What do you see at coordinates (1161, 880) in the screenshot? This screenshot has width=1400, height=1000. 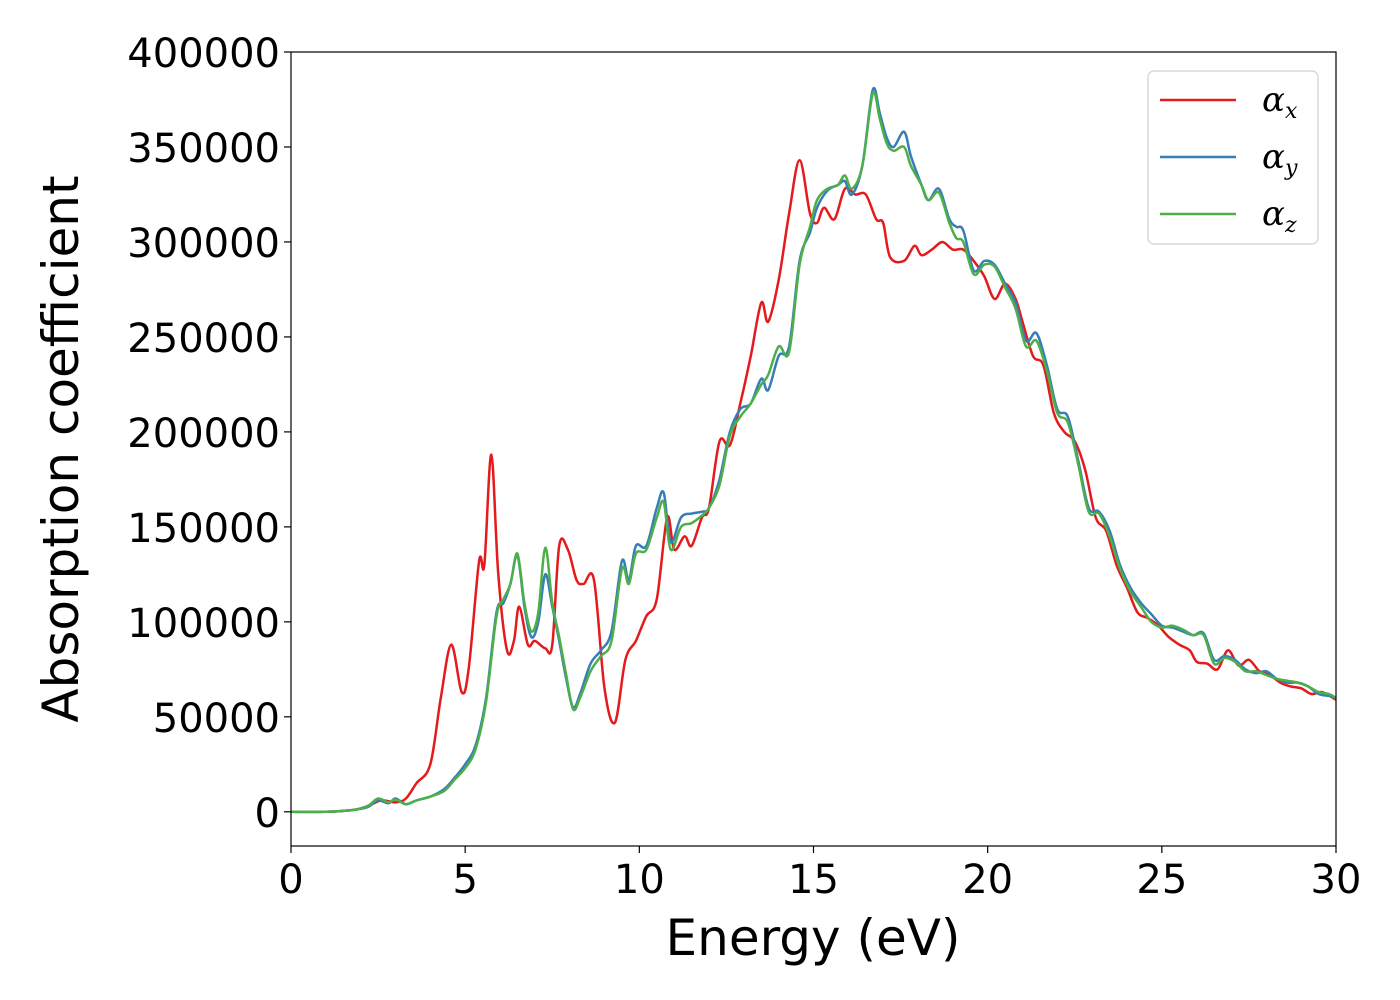 I see `x-tick-label: 25` at bounding box center [1161, 880].